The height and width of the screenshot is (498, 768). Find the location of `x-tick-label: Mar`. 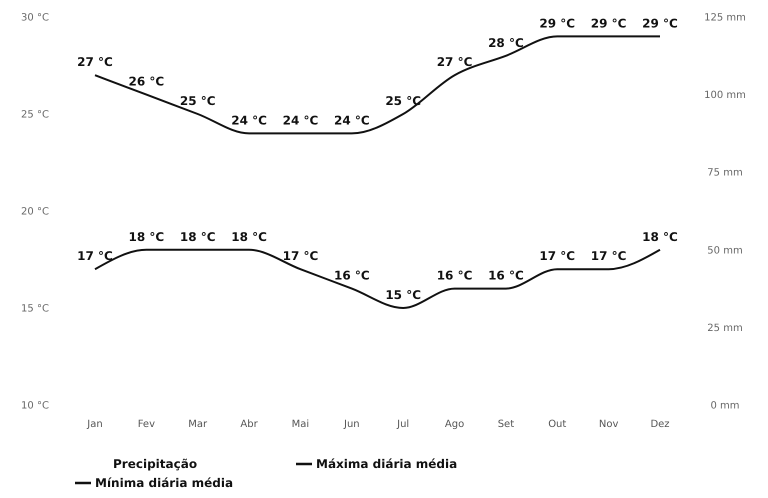

x-tick-label: Mar is located at coordinates (198, 424).